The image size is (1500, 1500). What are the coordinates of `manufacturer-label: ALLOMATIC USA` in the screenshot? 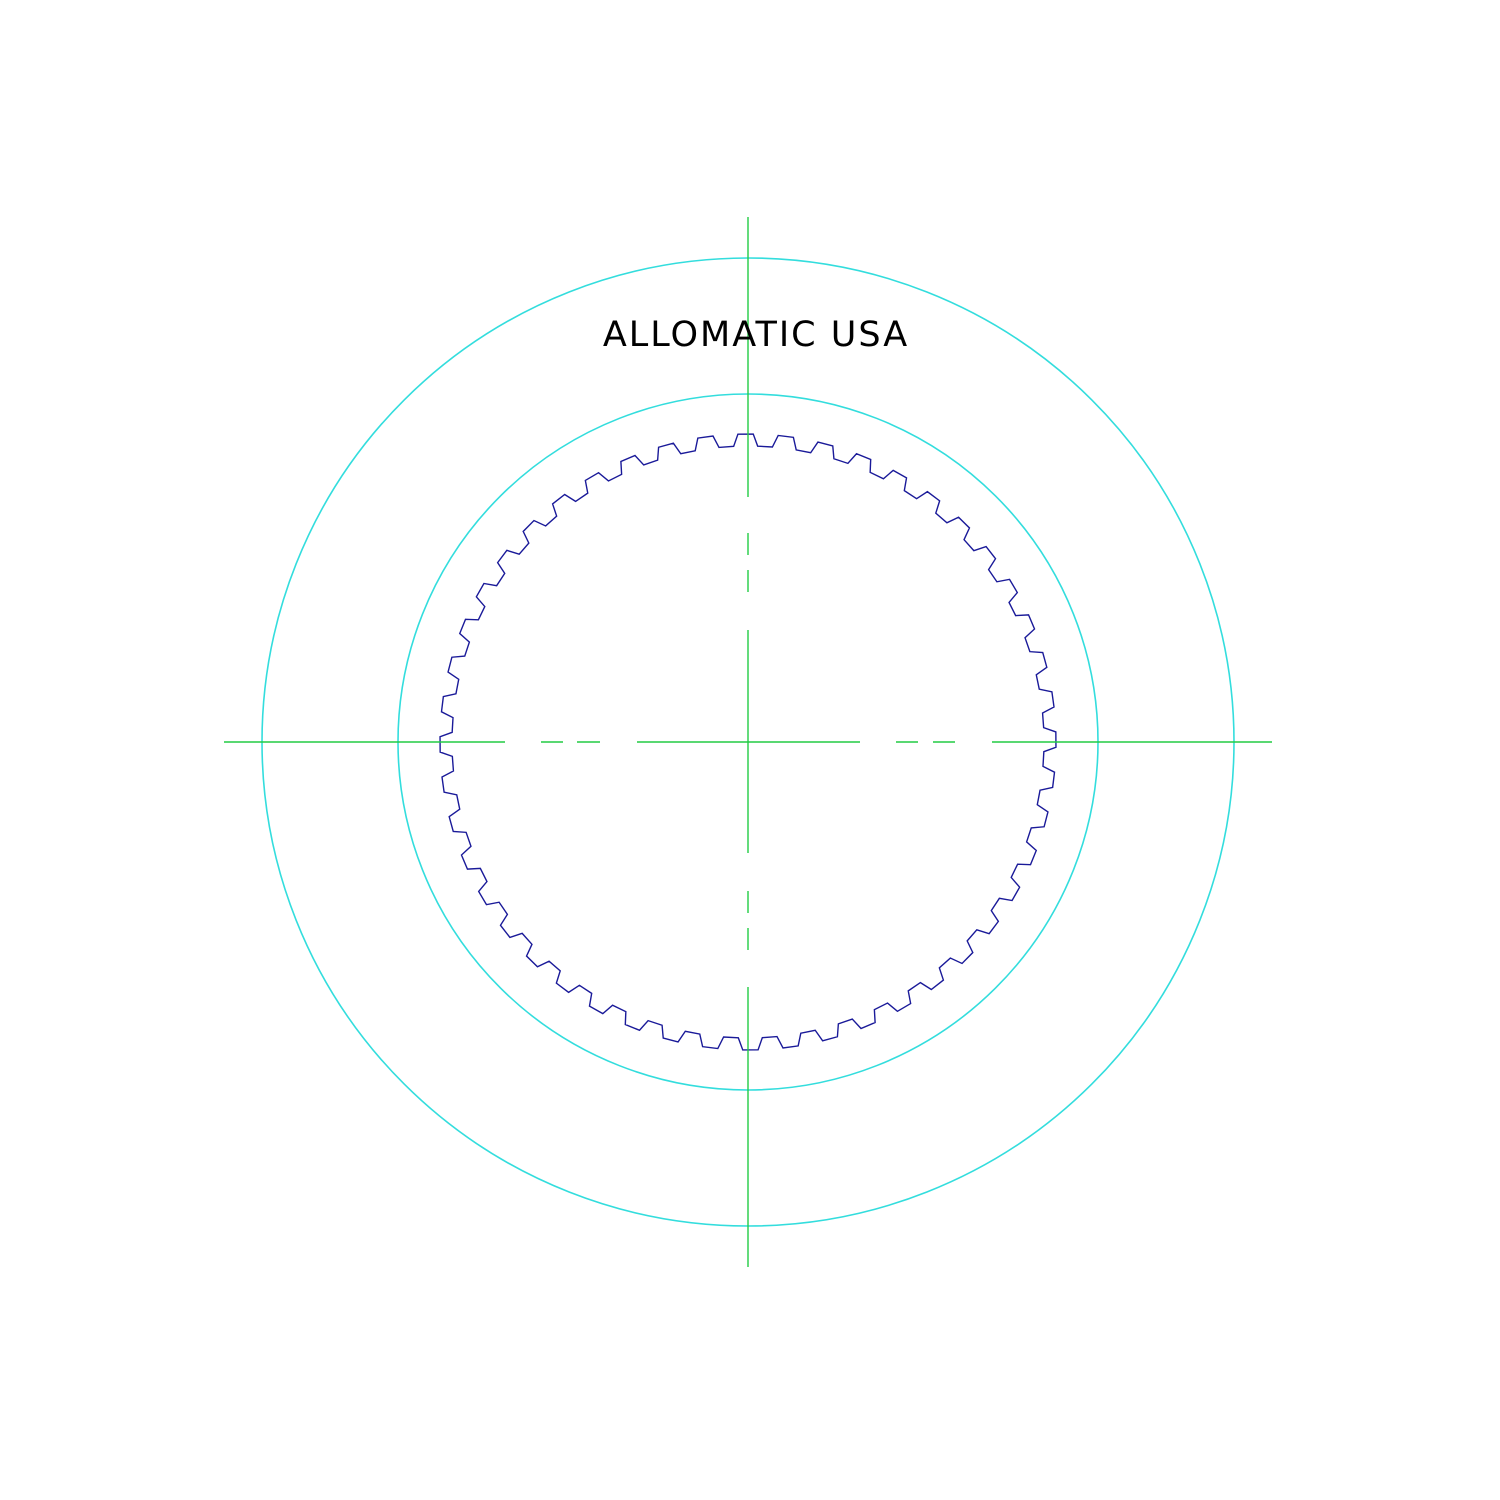 It's located at (756, 335).